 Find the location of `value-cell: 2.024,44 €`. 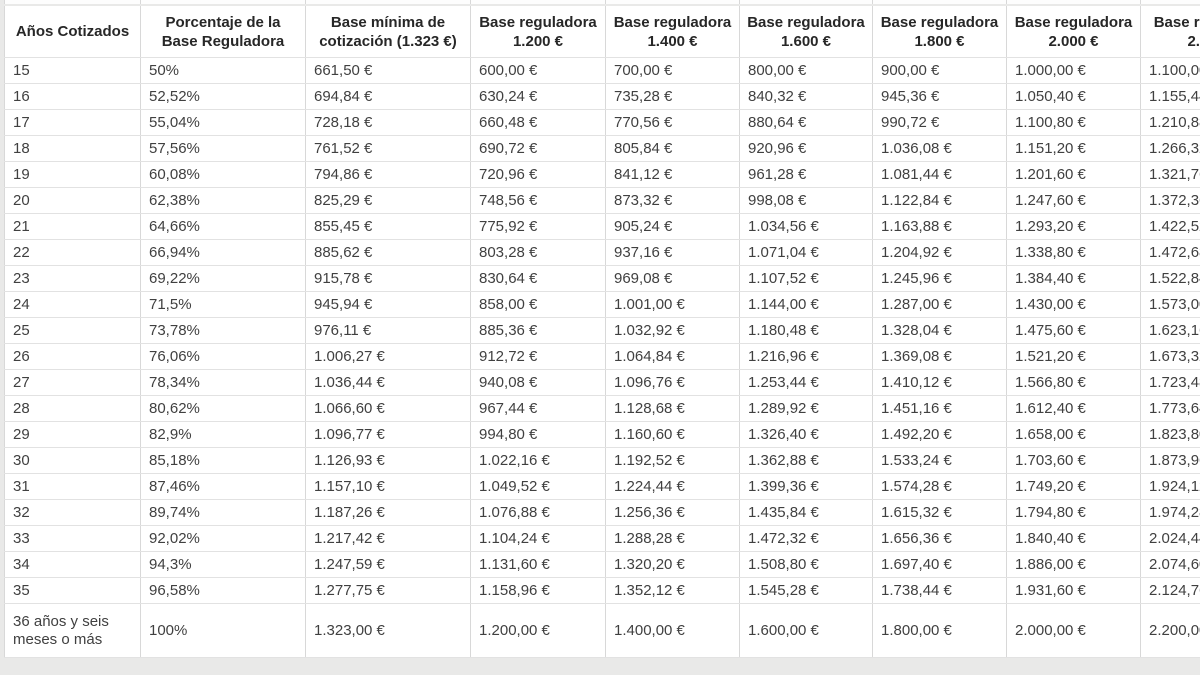

value-cell: 2.024,44 € is located at coordinates (1170, 538).